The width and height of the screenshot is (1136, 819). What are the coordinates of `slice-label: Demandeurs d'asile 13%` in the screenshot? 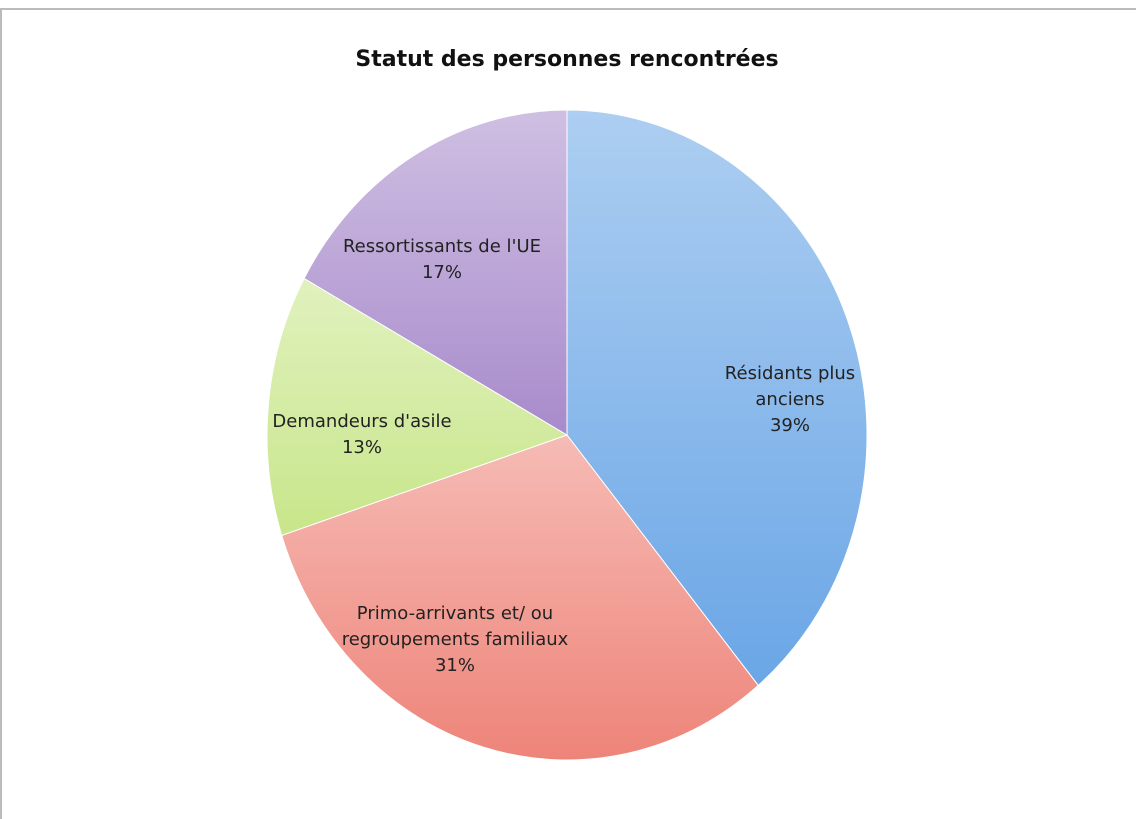 It's located at (362, 435).